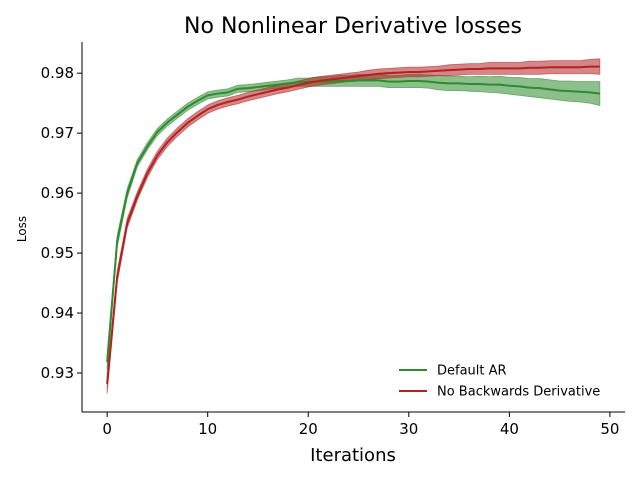 Image resolution: width=640 pixels, height=480 pixels. I want to click on y-tick-label: 0.94, so click(57, 313).